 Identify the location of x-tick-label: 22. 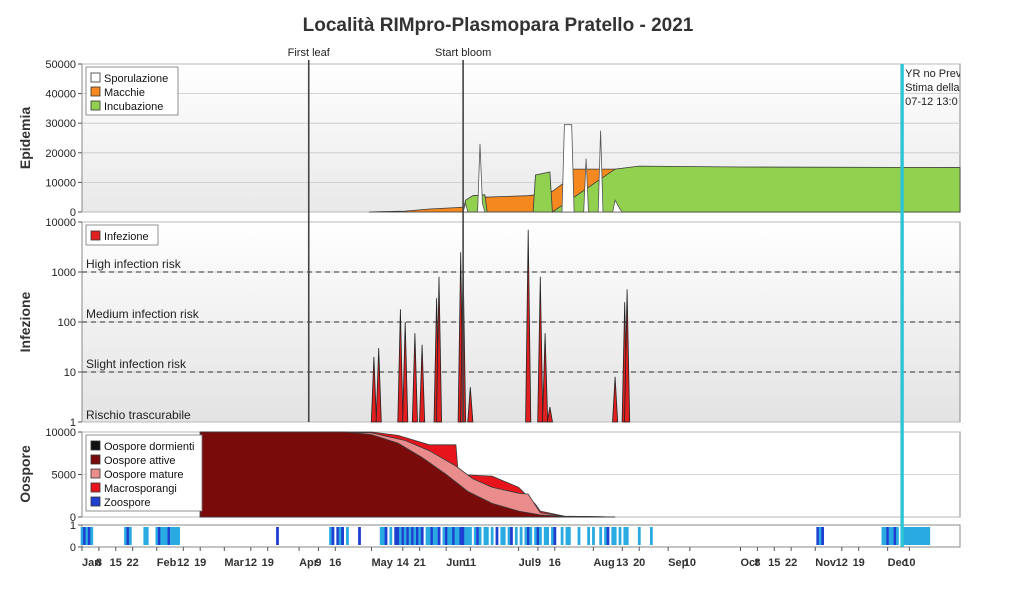
(791, 563).